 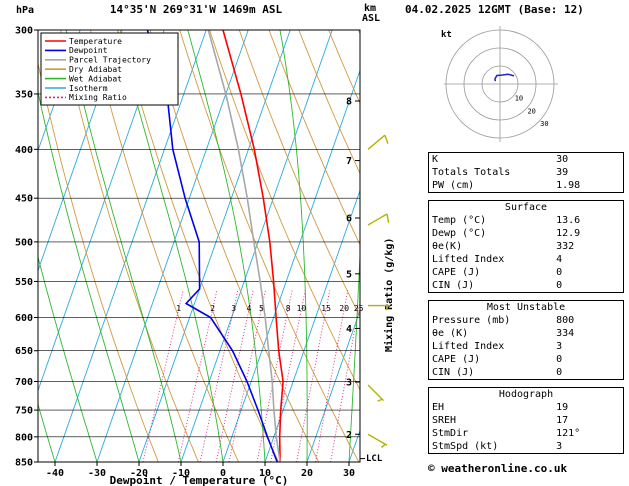 What do you see at coordinates (359, 308) in the screenshot?
I see `mixing-ratio-value-label: 25` at bounding box center [359, 308].